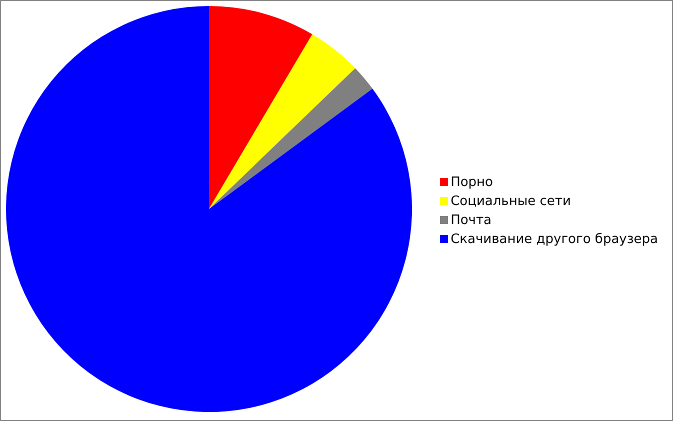  What do you see at coordinates (471, 183) in the screenshot?
I see `legend-label: Порно` at bounding box center [471, 183].